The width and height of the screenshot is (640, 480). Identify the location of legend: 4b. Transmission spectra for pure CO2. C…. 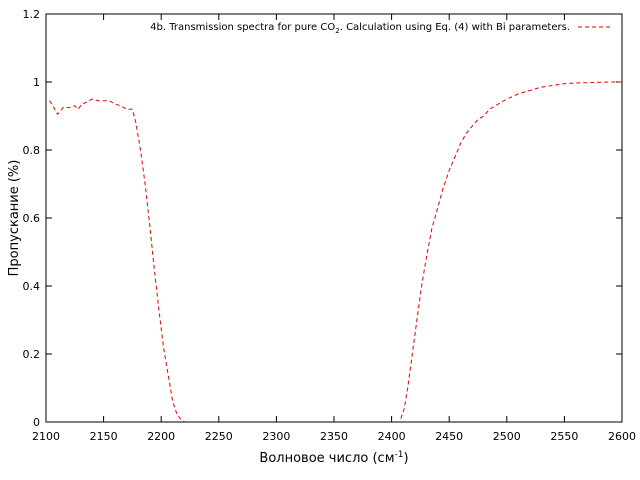
(380, 28).